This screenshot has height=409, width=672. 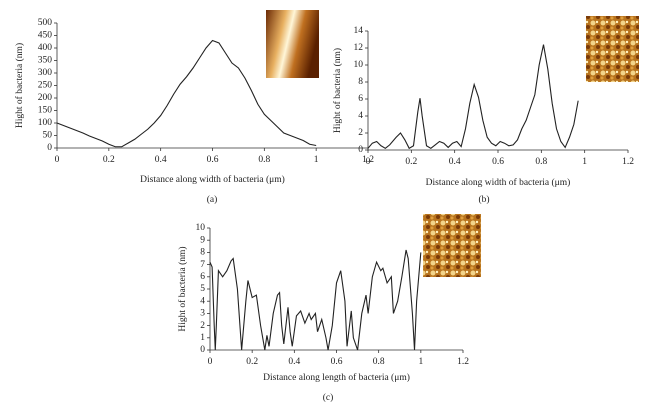 I want to click on y-tick-label: 1, so click(x=202, y=338).